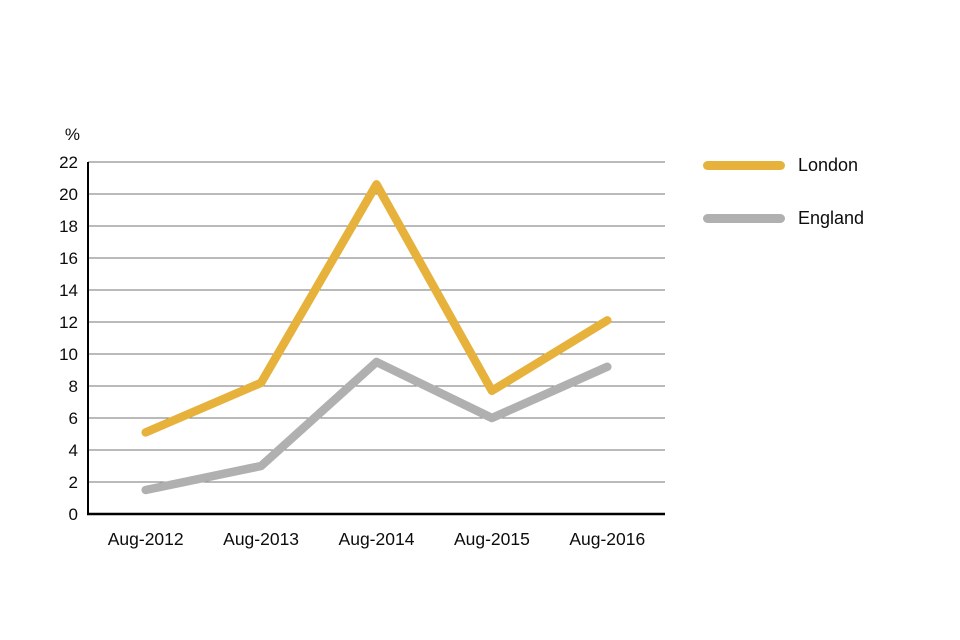  What do you see at coordinates (377, 539) in the screenshot?
I see `x-tick-label: Aug-2014` at bounding box center [377, 539].